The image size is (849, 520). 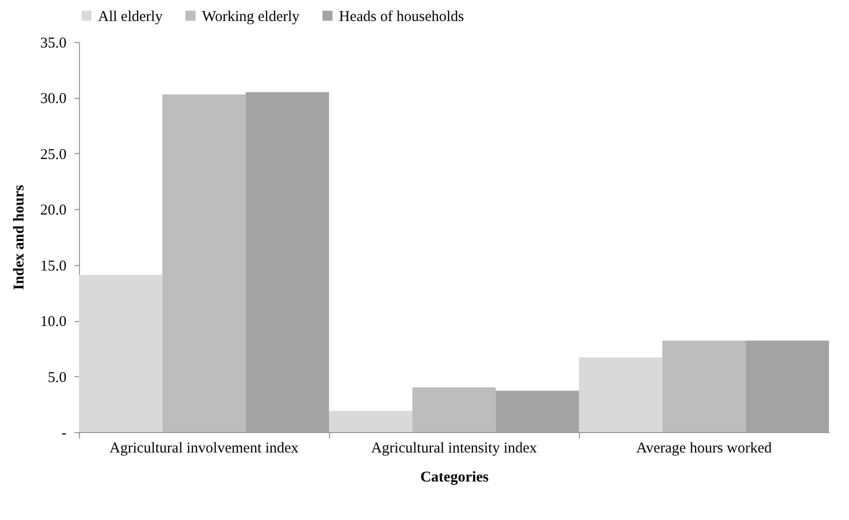 I want to click on y-tick-label: 30.0, so click(x=53, y=99).